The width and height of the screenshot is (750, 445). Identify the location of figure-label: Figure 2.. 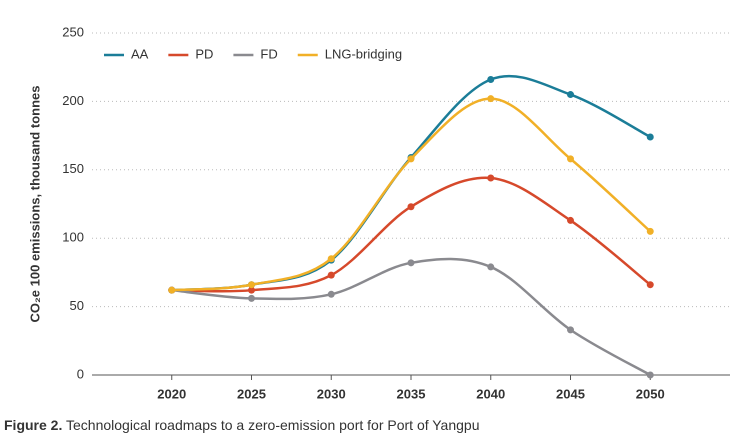
(33, 425).